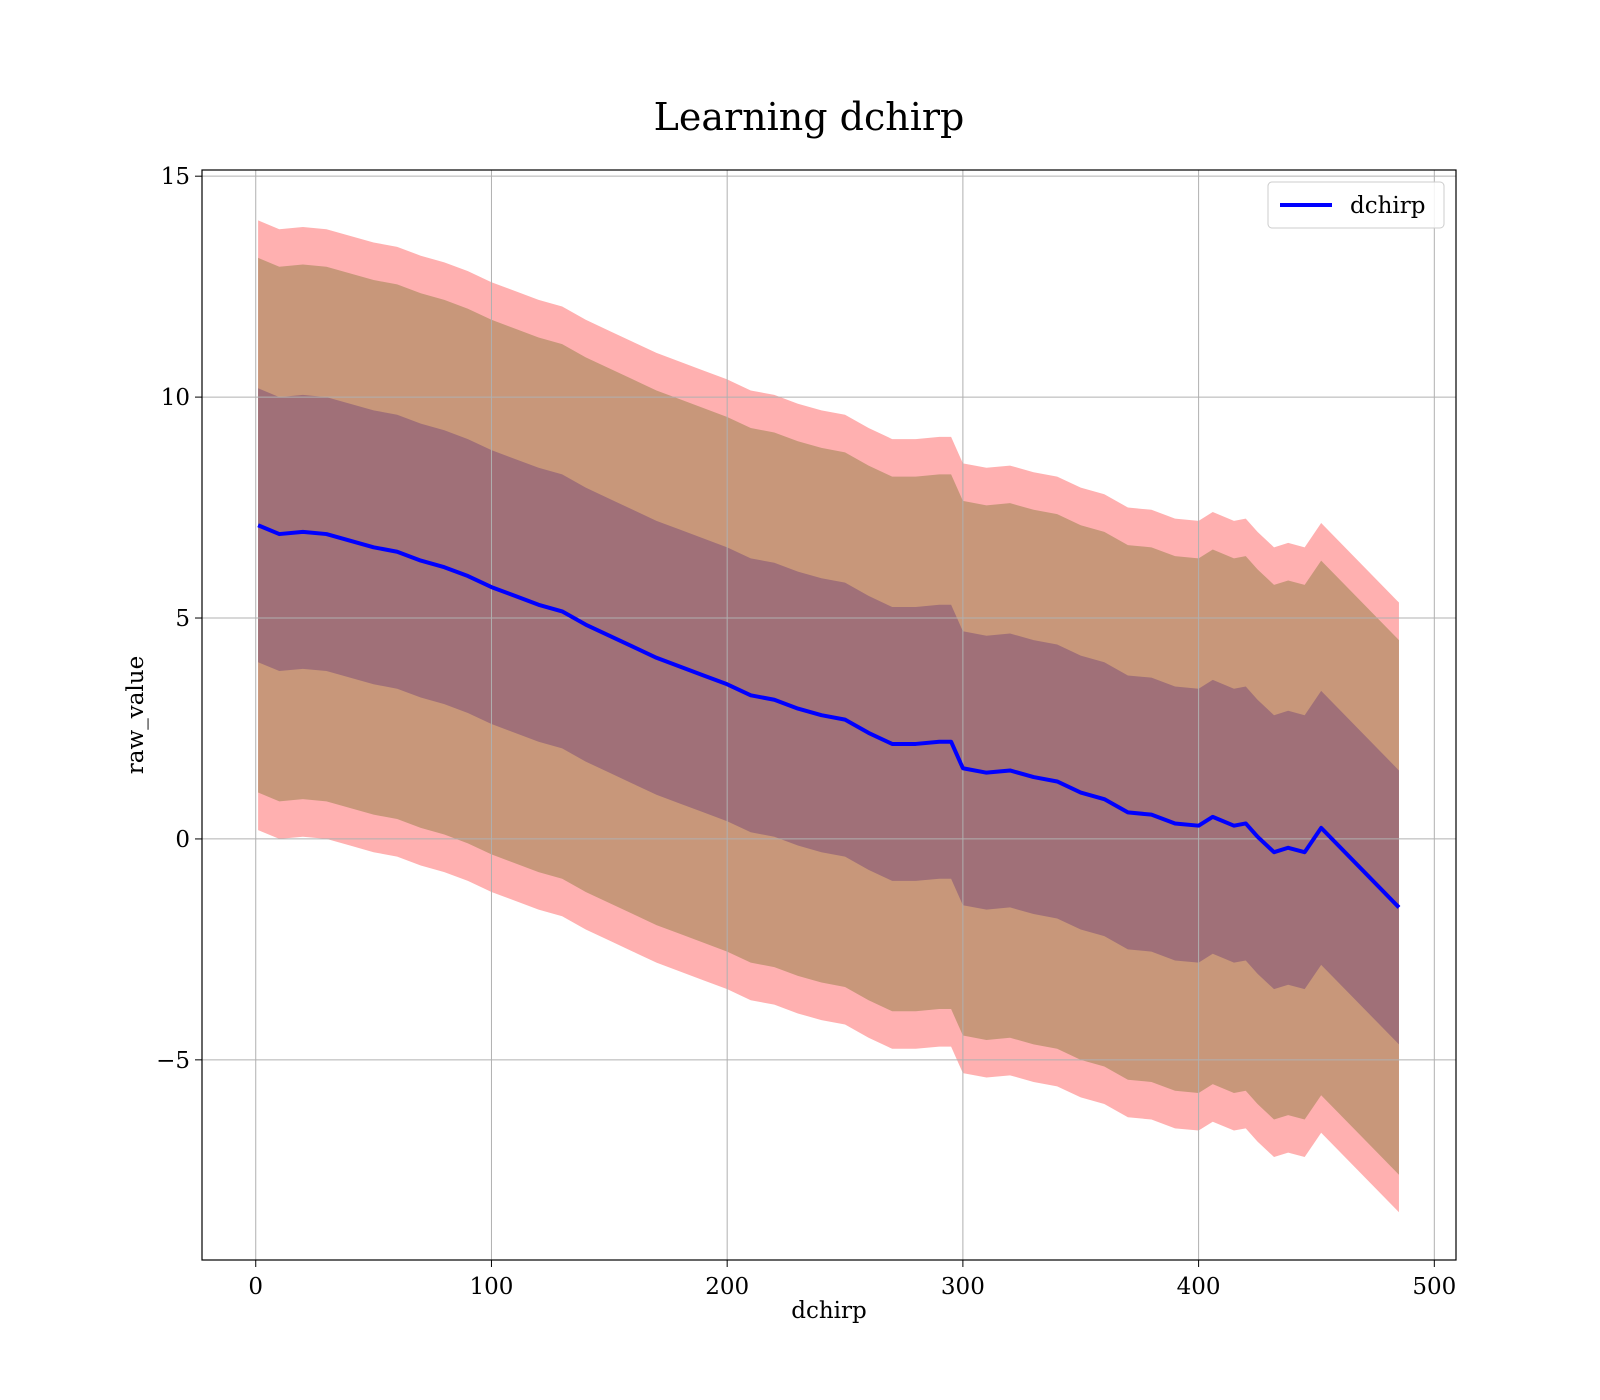 This screenshot has width=1600, height=1400. Describe the element at coordinates (492, 1287) in the screenshot. I see `x-tick-label: 100` at that location.